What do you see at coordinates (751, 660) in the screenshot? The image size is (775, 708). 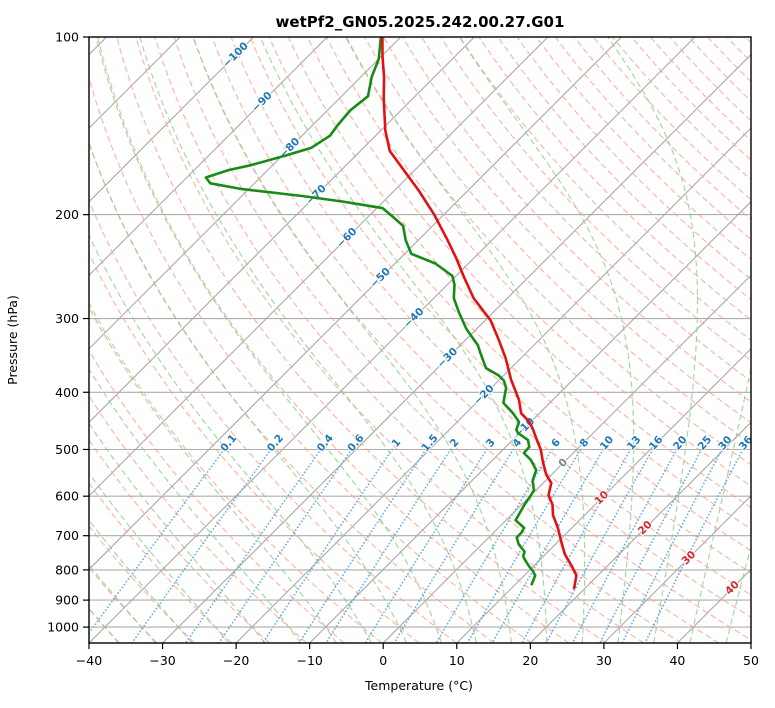 I see `x-tick-label: 50` at bounding box center [751, 660].